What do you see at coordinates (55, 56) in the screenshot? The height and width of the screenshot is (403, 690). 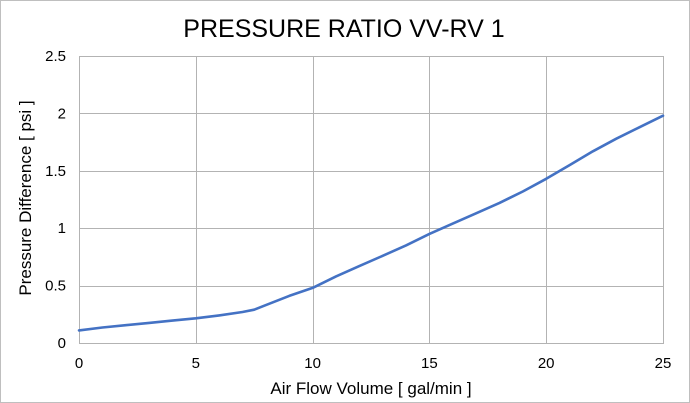 I see `y-tick-label-5: 2.5` at bounding box center [55, 56].